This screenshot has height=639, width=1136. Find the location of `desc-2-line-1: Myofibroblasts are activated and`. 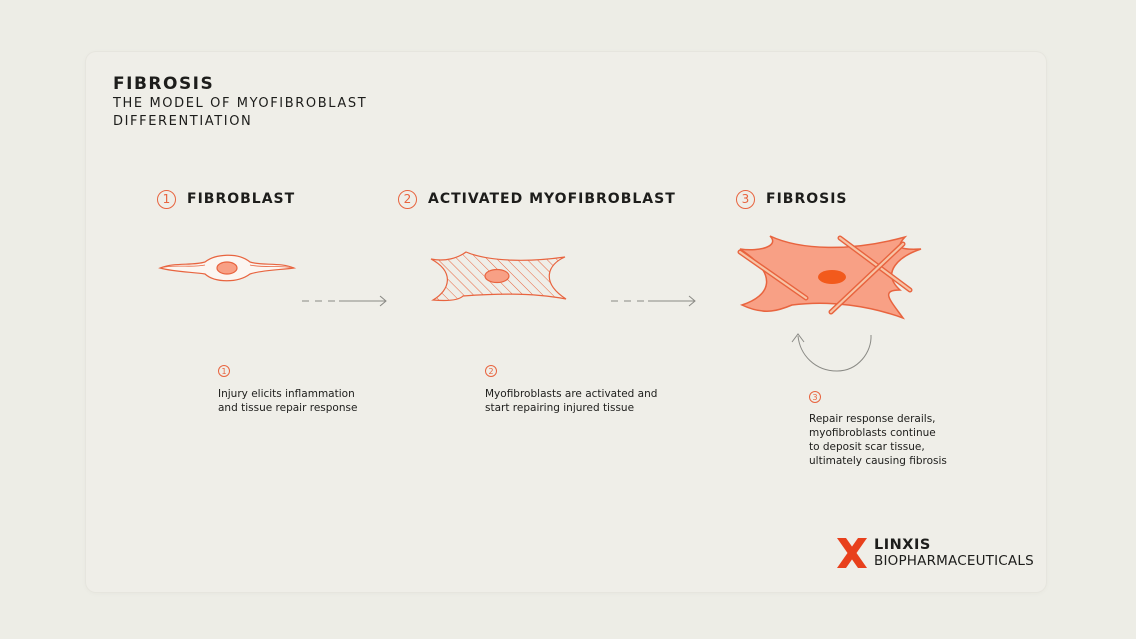

desc-2-line-1: Myofibroblasts are activated and is located at coordinates (571, 394).